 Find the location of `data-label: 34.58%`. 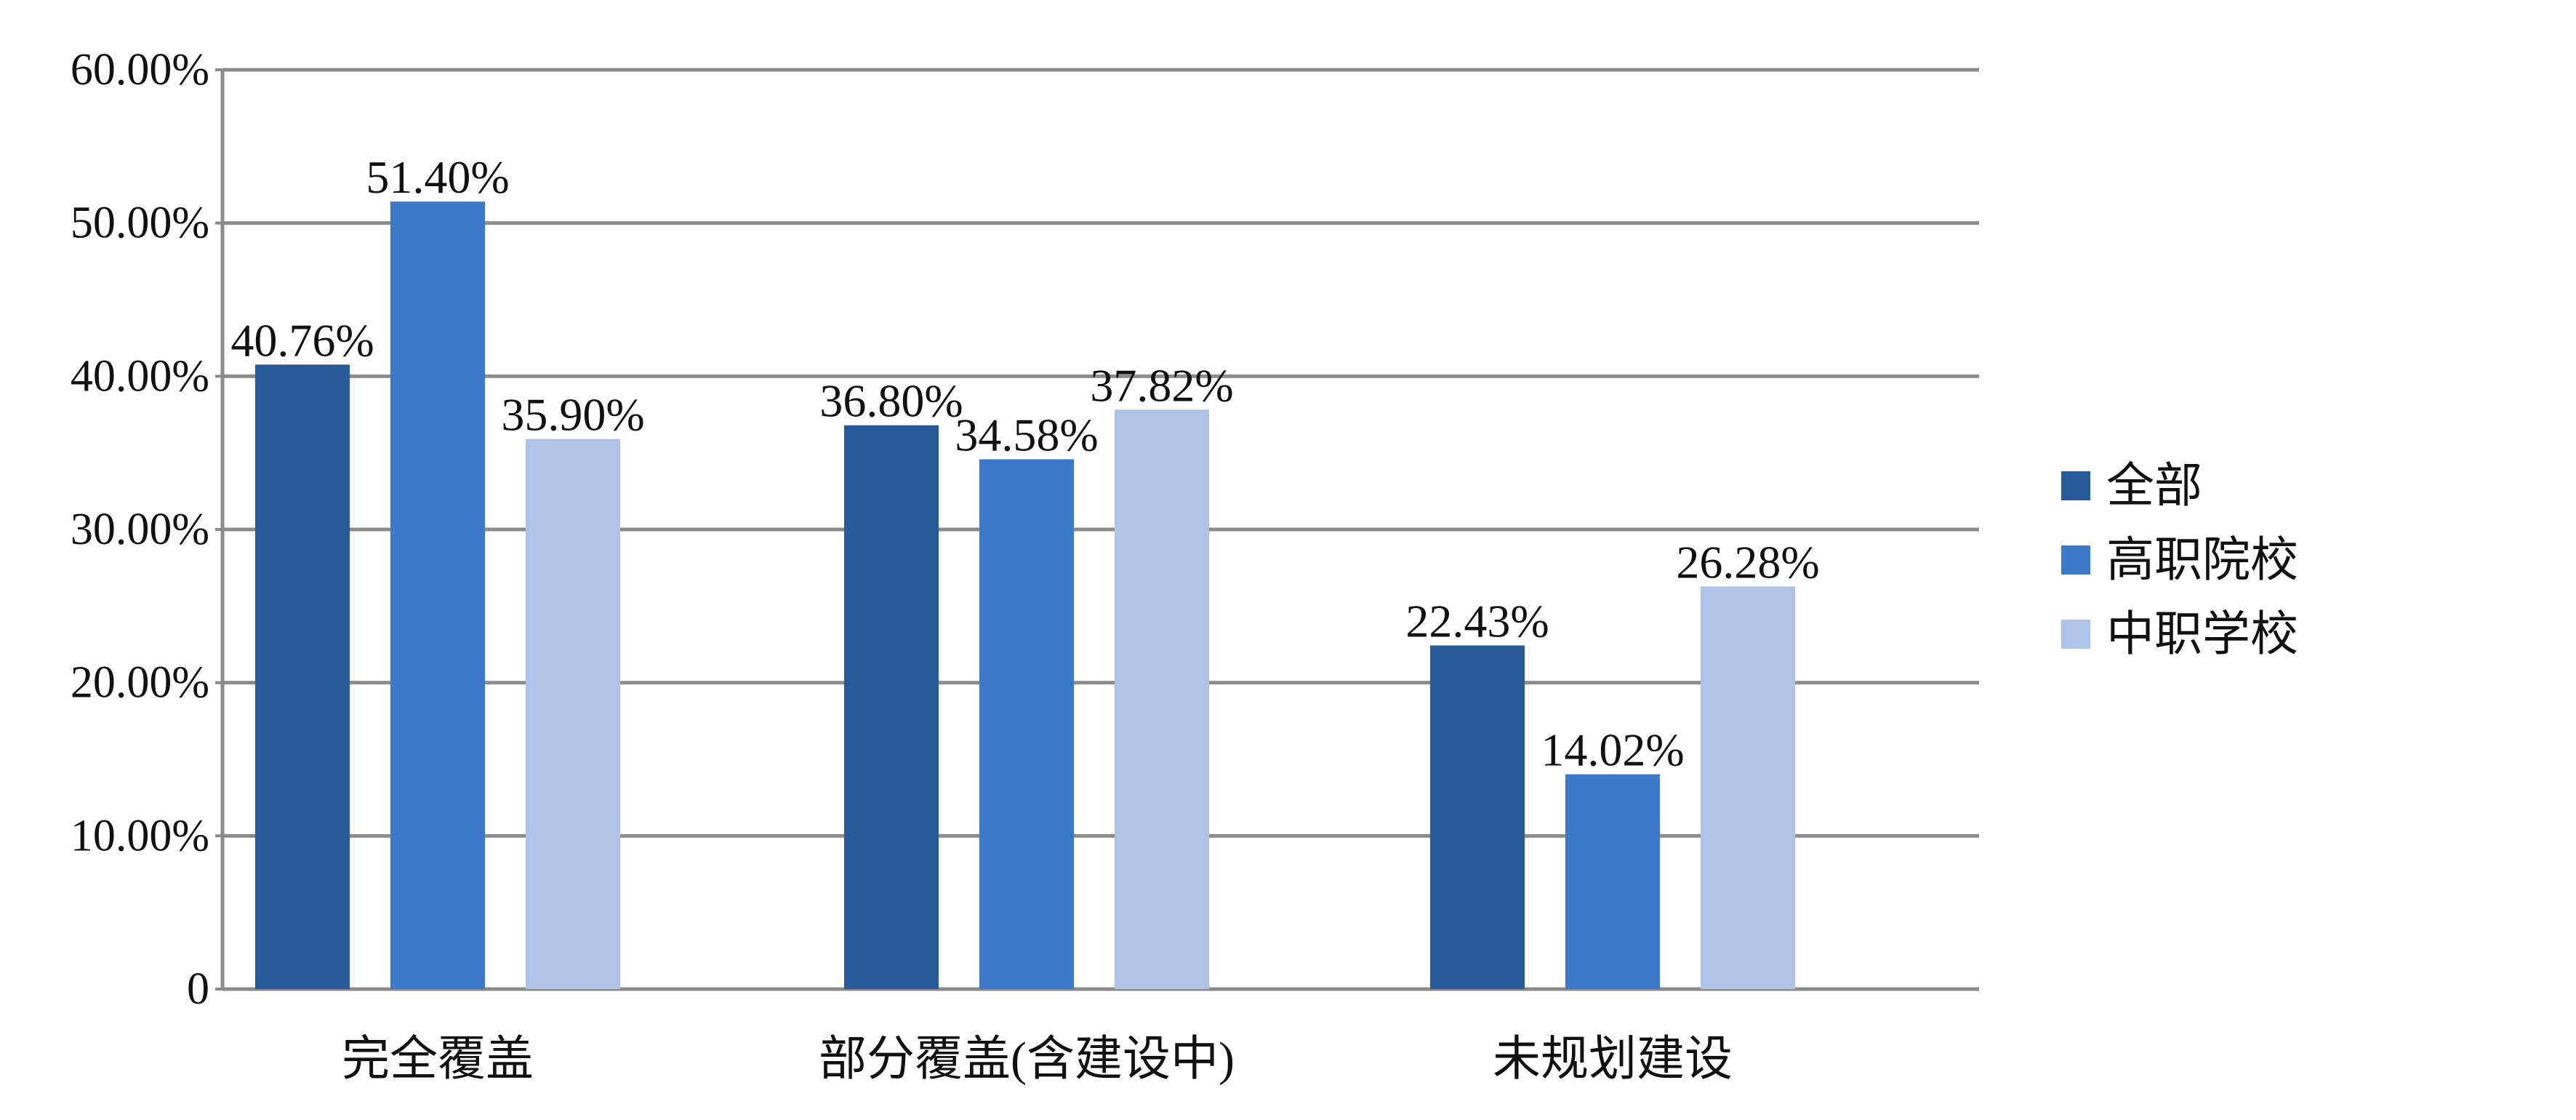

data-label: 34.58% is located at coordinates (1026, 435).